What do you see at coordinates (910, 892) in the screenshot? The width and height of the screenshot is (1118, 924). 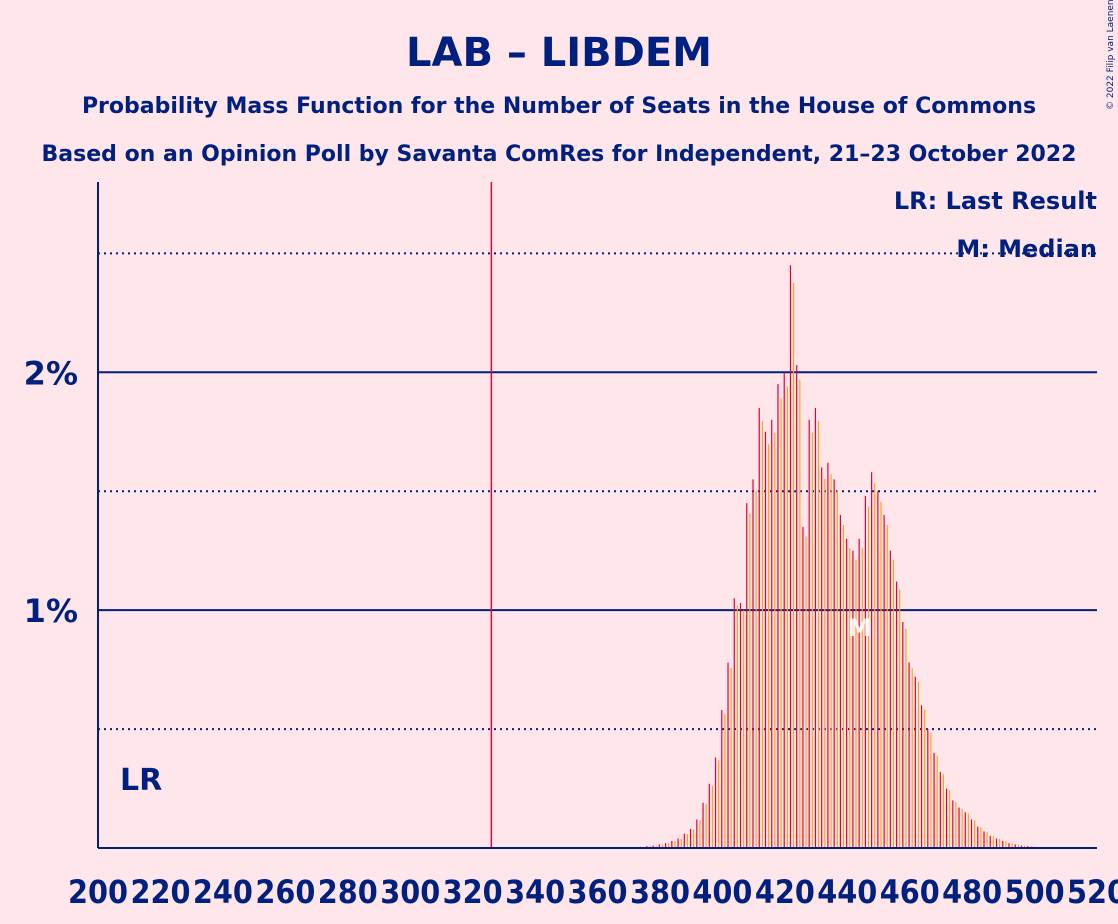 I see `x-tick-label: 460` at bounding box center [910, 892].